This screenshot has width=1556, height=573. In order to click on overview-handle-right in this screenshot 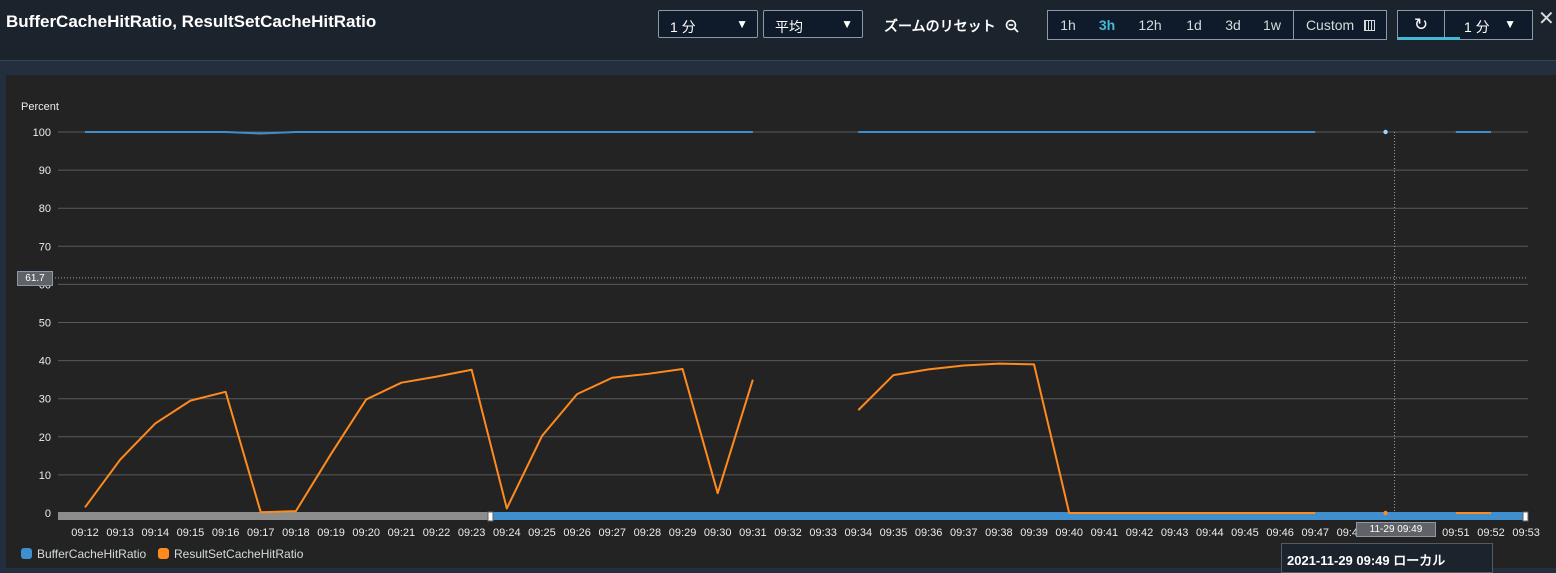, I will do `click(1525, 516)`.